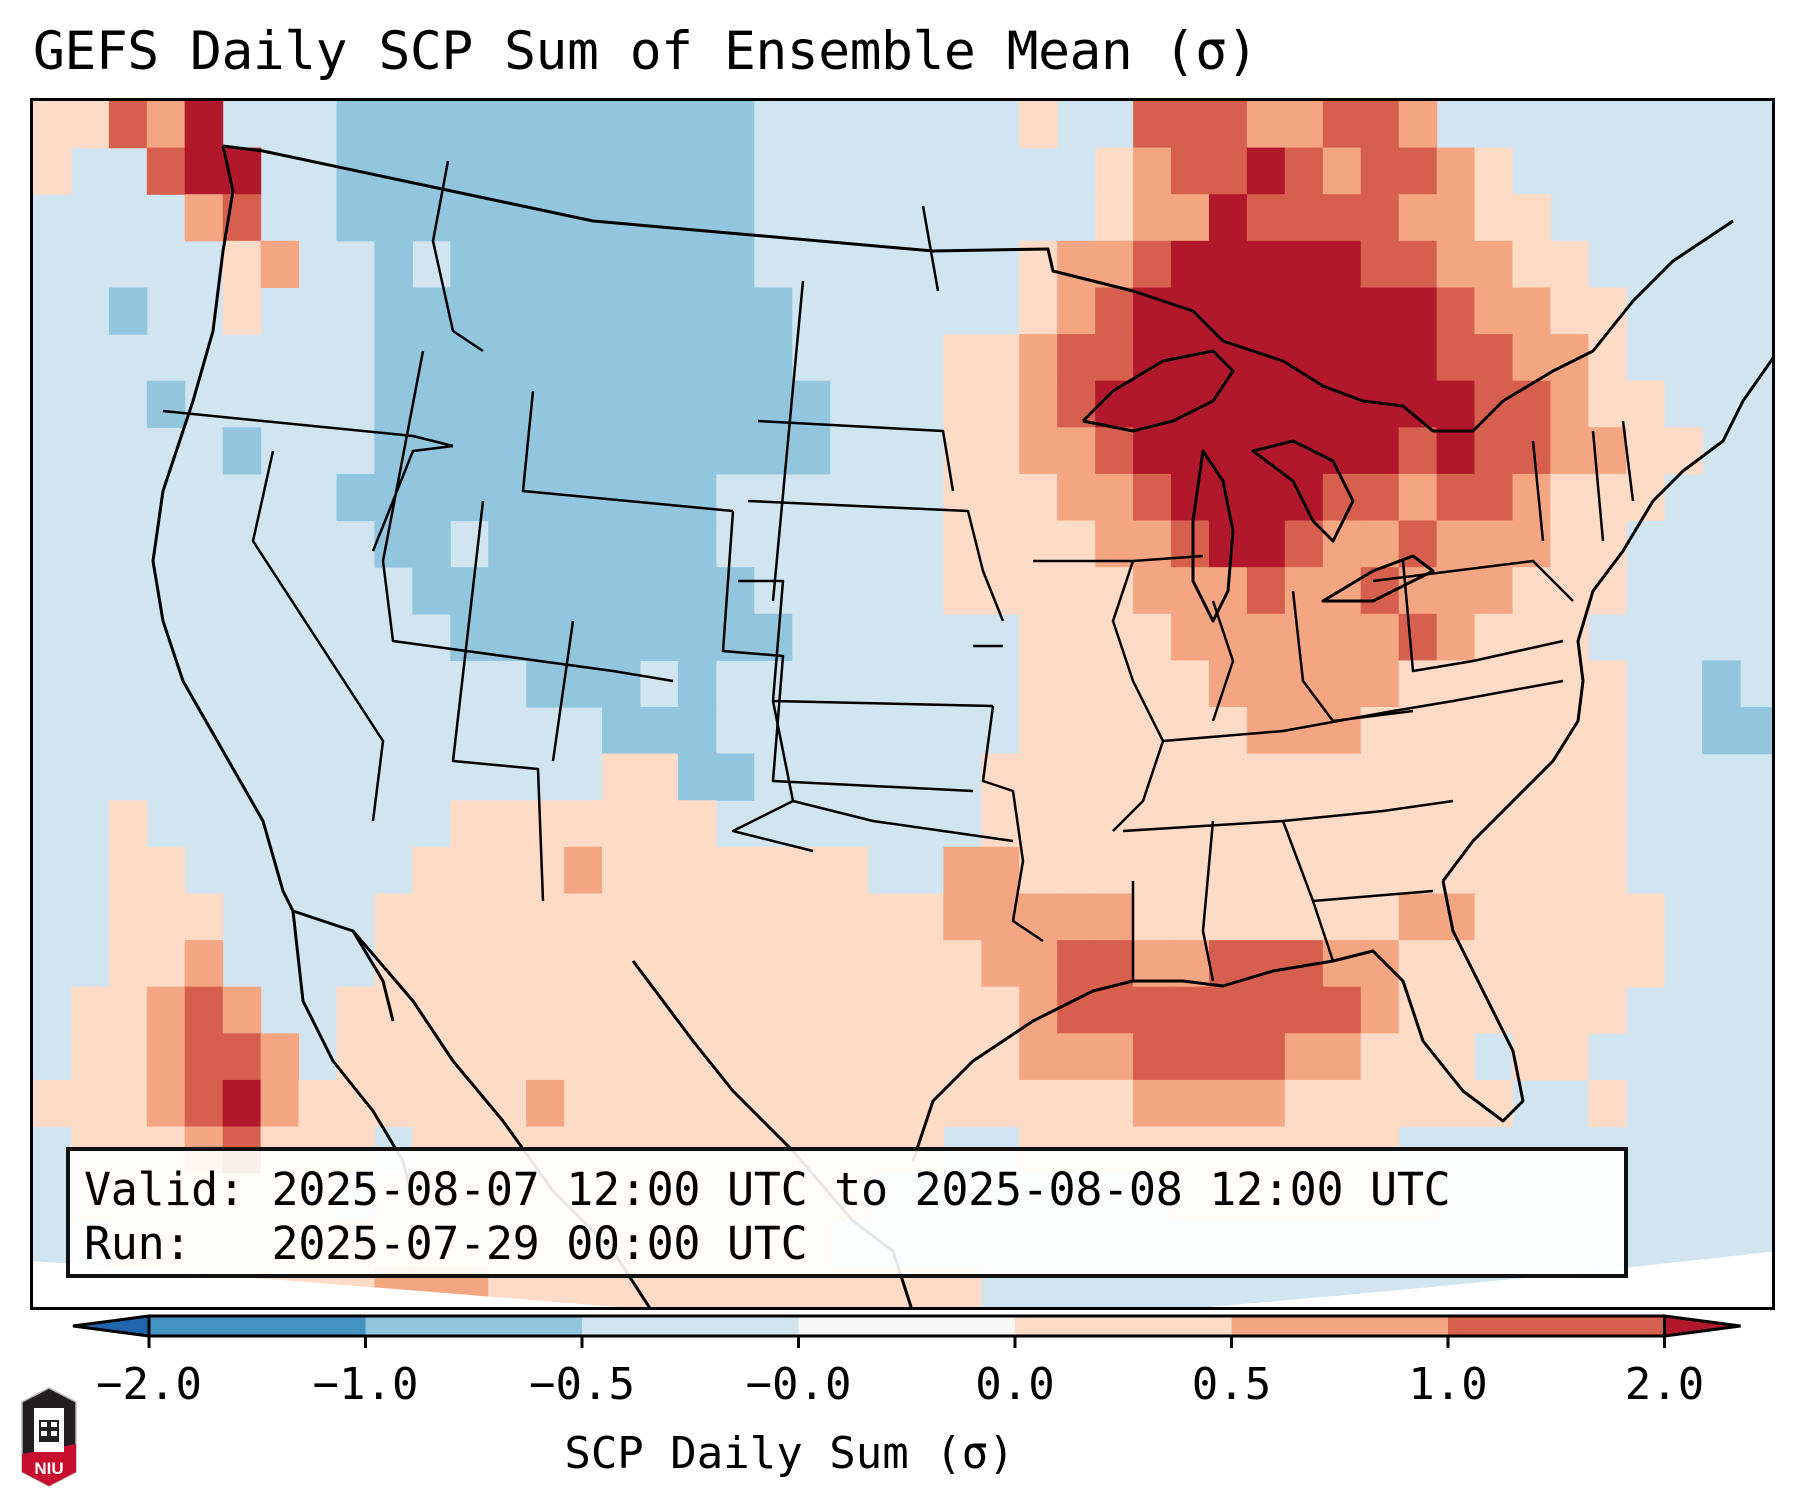 This screenshot has height=1506, width=1803. What do you see at coordinates (1448, 1384) in the screenshot?
I see `colorbar-tick-label: 1.0` at bounding box center [1448, 1384].